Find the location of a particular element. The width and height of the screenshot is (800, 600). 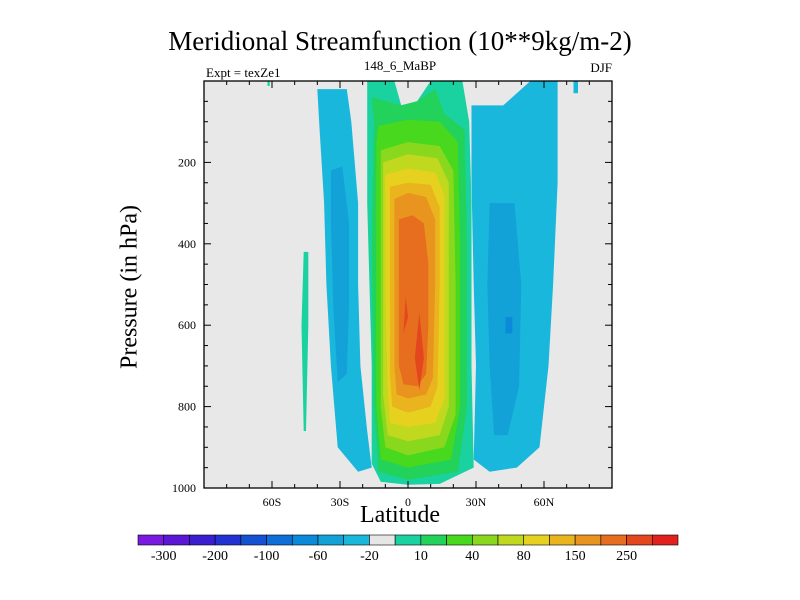

colorbar-label: -300 is located at coordinates (164, 556).